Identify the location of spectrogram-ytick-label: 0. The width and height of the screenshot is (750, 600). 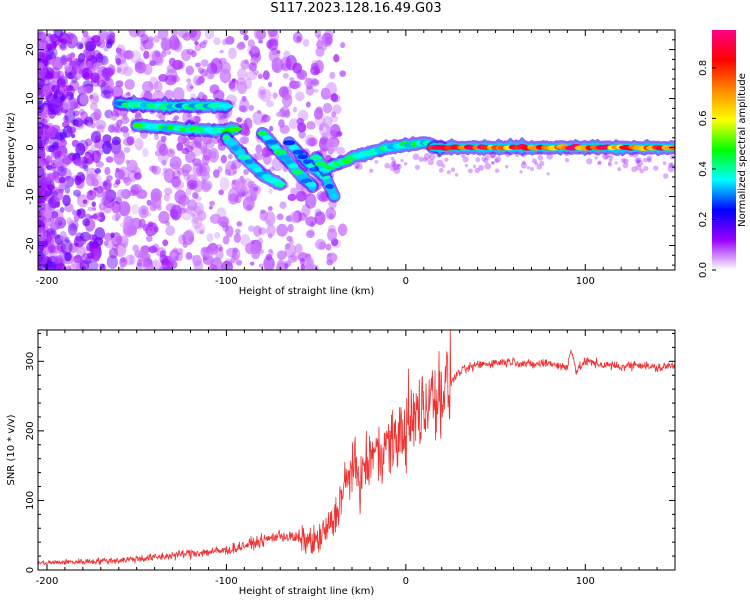
(30, 147).